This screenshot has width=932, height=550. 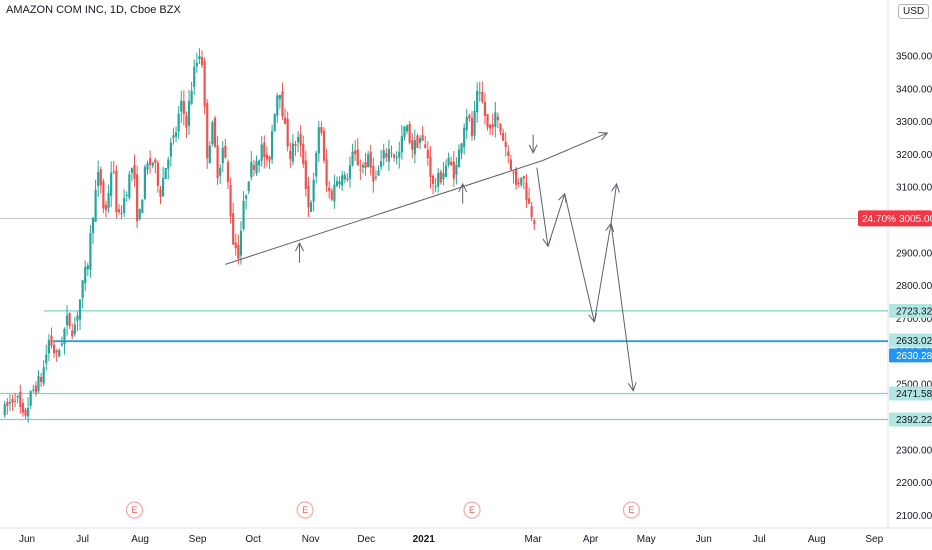 What do you see at coordinates (646, 539) in the screenshot?
I see `x-tick-label: May` at bounding box center [646, 539].